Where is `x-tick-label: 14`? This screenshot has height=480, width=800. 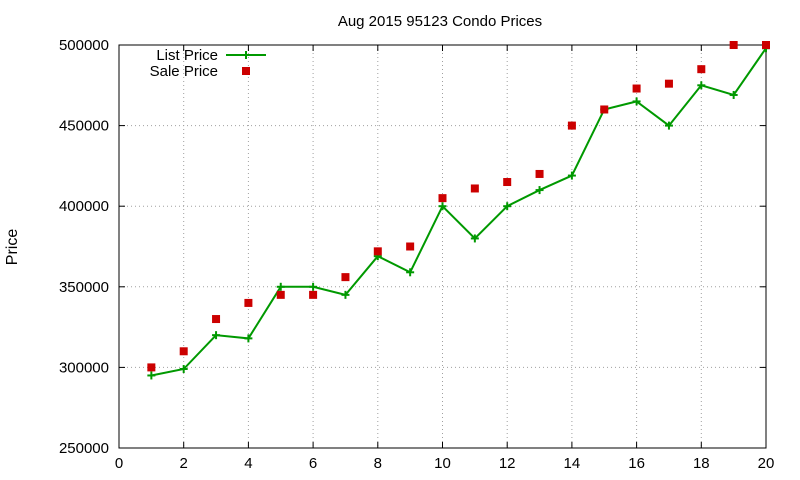 x-tick-label: 14 is located at coordinates (572, 463).